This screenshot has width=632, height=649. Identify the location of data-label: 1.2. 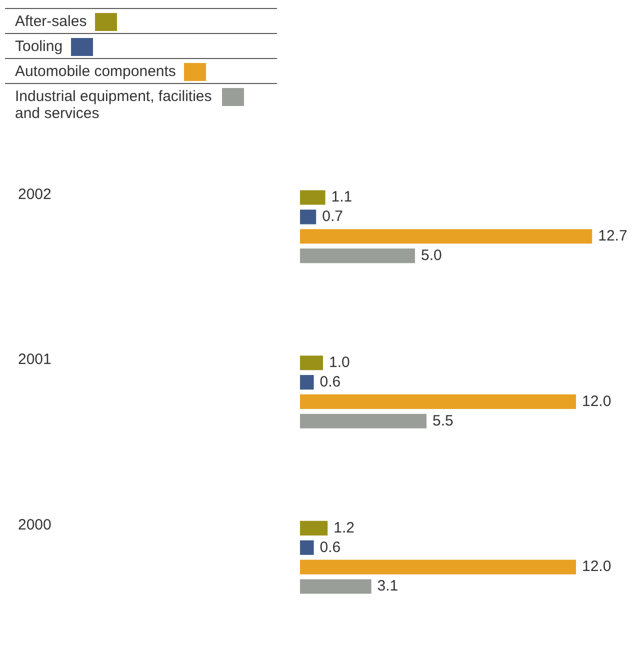
(344, 527).